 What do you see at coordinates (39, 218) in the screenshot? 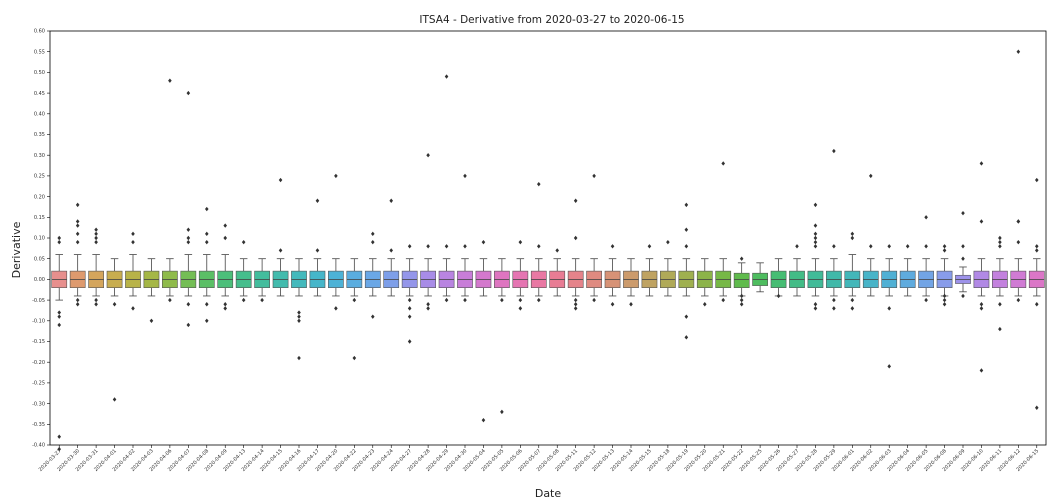
I see `y-tick-label: 0.15` at bounding box center [39, 218].